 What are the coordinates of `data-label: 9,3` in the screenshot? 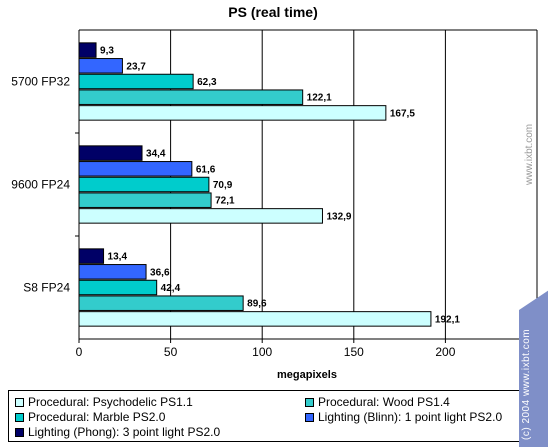 It's located at (107, 51).